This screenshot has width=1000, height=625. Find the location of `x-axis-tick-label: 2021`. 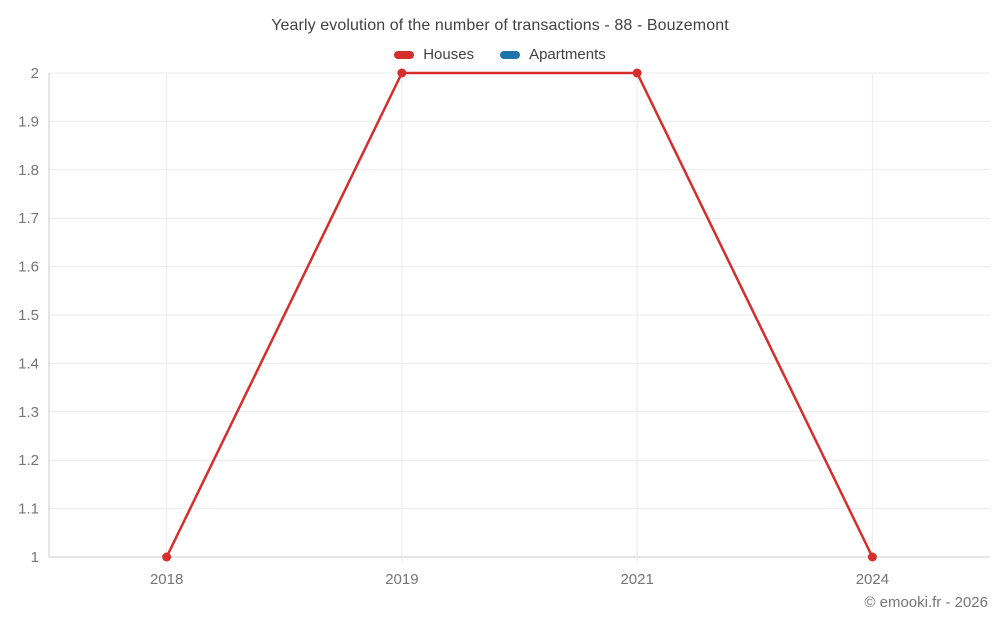

x-axis-tick-label: 2021 is located at coordinates (636, 579).